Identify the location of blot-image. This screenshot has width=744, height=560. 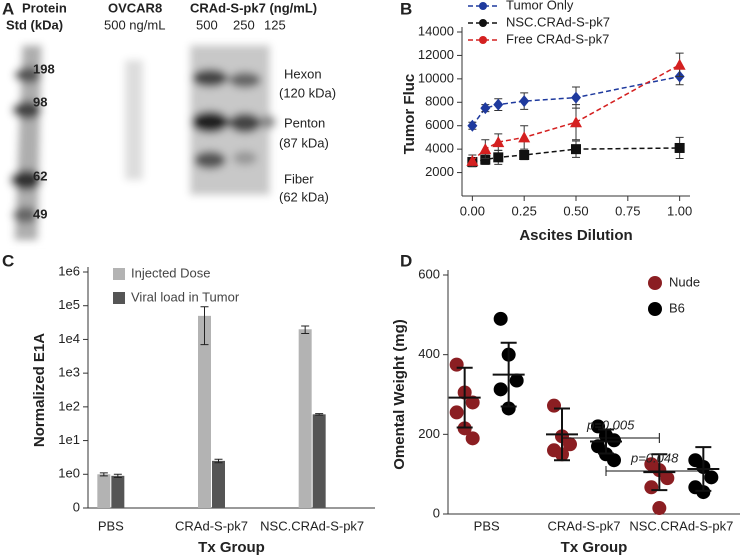
(140, 137).